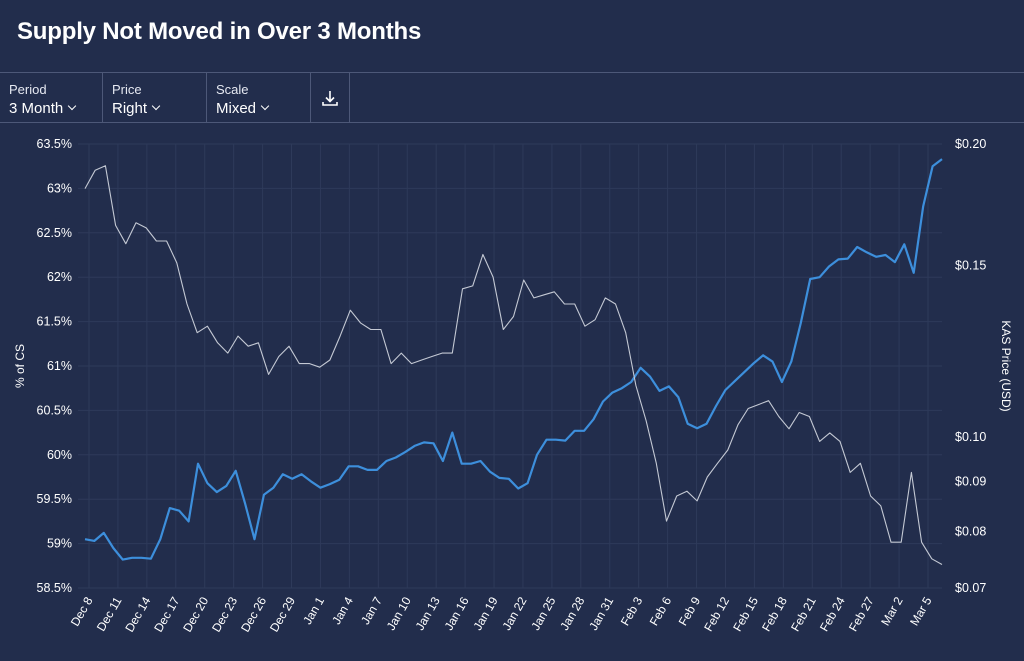 The height and width of the screenshot is (661, 1024). Describe the element at coordinates (690, 611) in the screenshot. I see `x-tick-label: Feb 9` at that location.